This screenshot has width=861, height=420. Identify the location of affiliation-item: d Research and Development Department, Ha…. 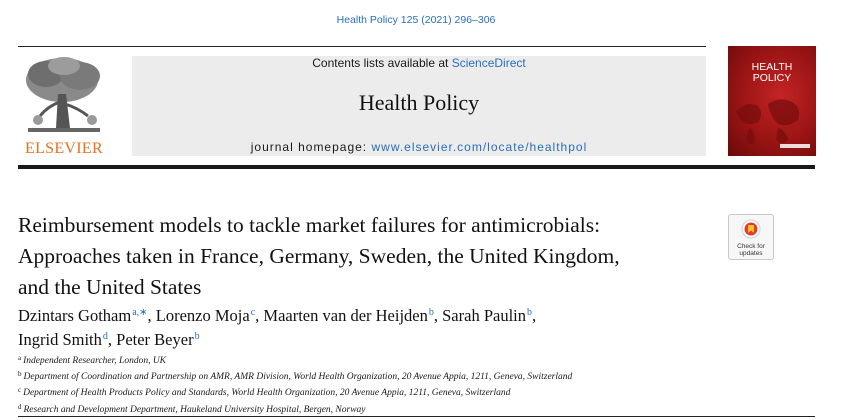
(418, 409).